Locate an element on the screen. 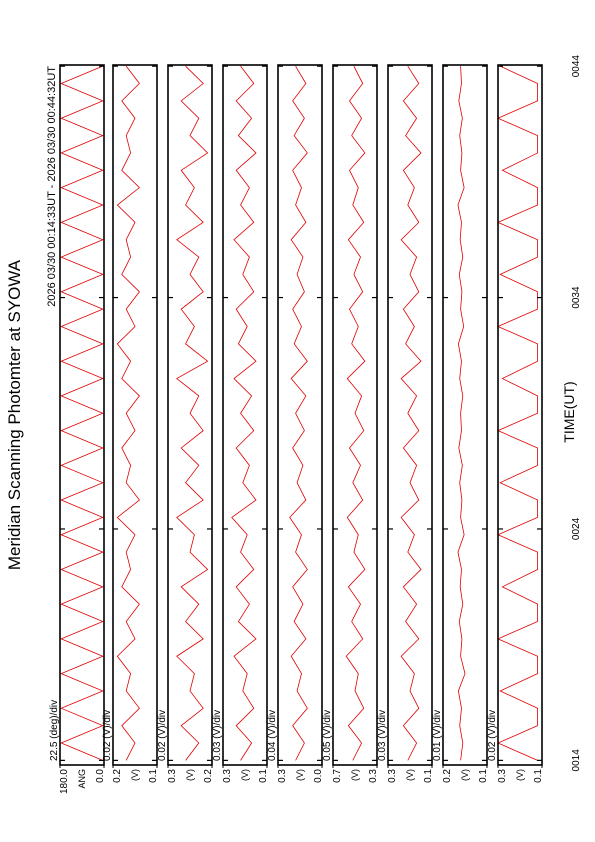 The height and width of the screenshot is (842, 595). scale-label: 0.01 (V)/div is located at coordinates (437, 735).